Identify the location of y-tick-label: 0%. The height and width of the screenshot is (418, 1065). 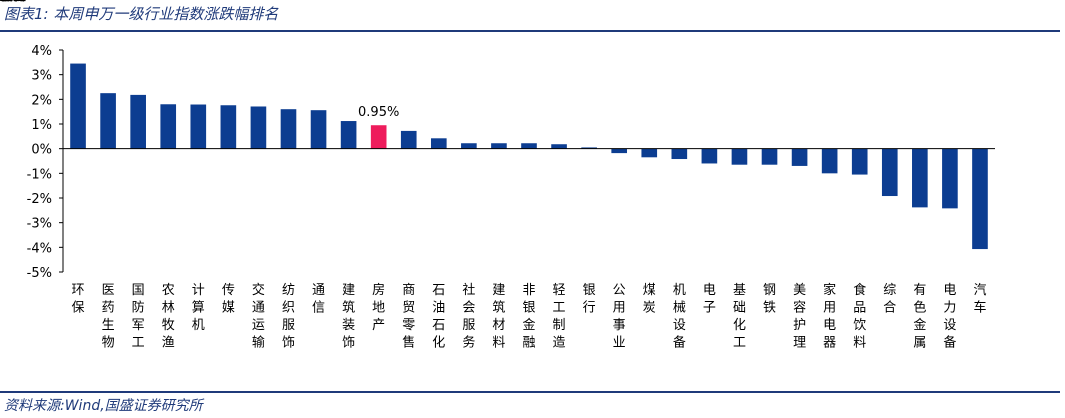
(41, 150).